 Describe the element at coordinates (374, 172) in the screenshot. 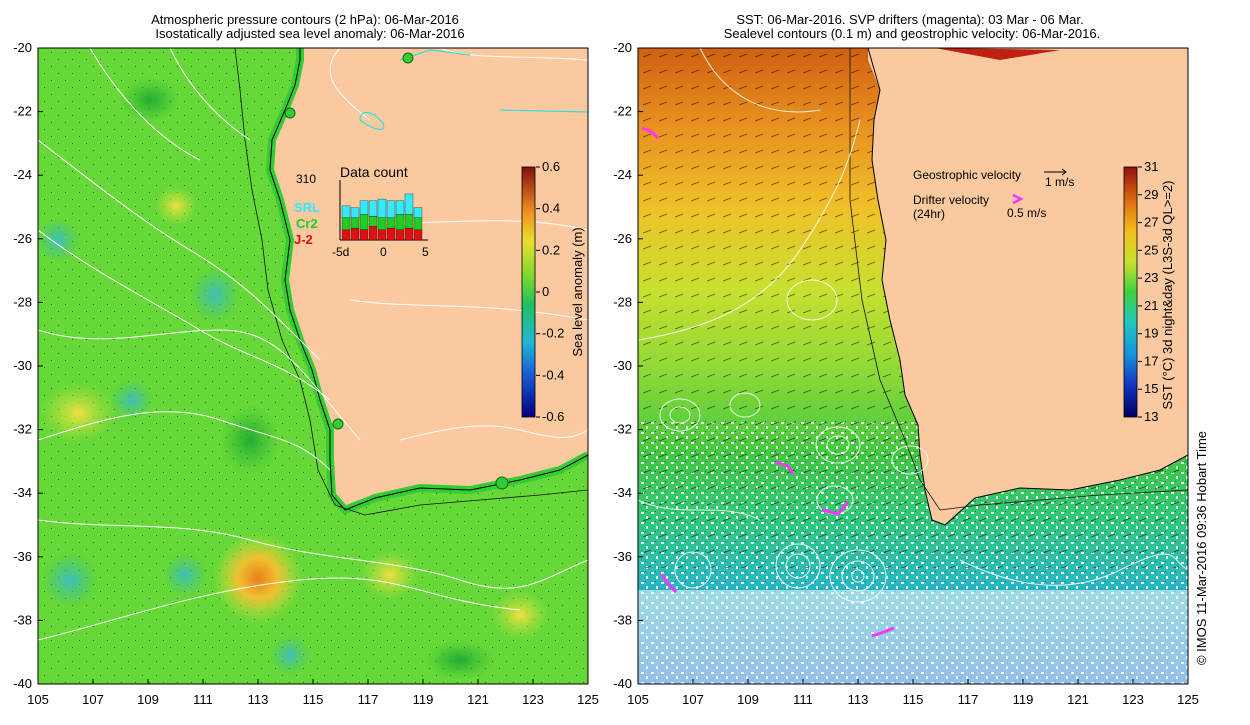

I see `data-count-title: Data count` at that location.